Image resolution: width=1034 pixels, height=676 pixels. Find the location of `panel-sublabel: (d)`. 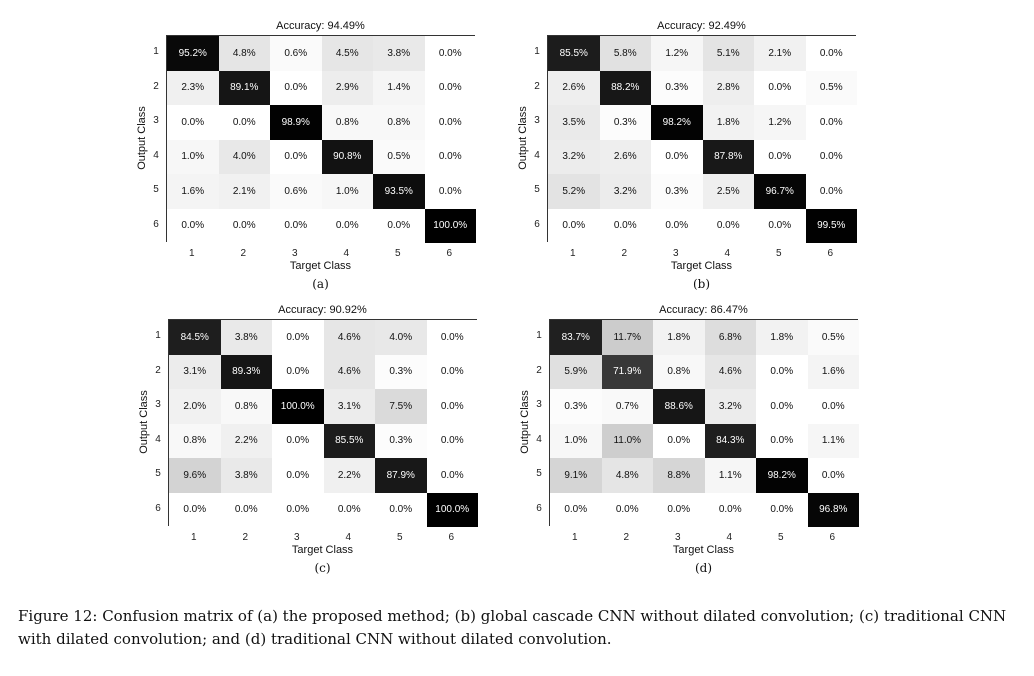

panel-sublabel: (d) is located at coordinates (703, 568).